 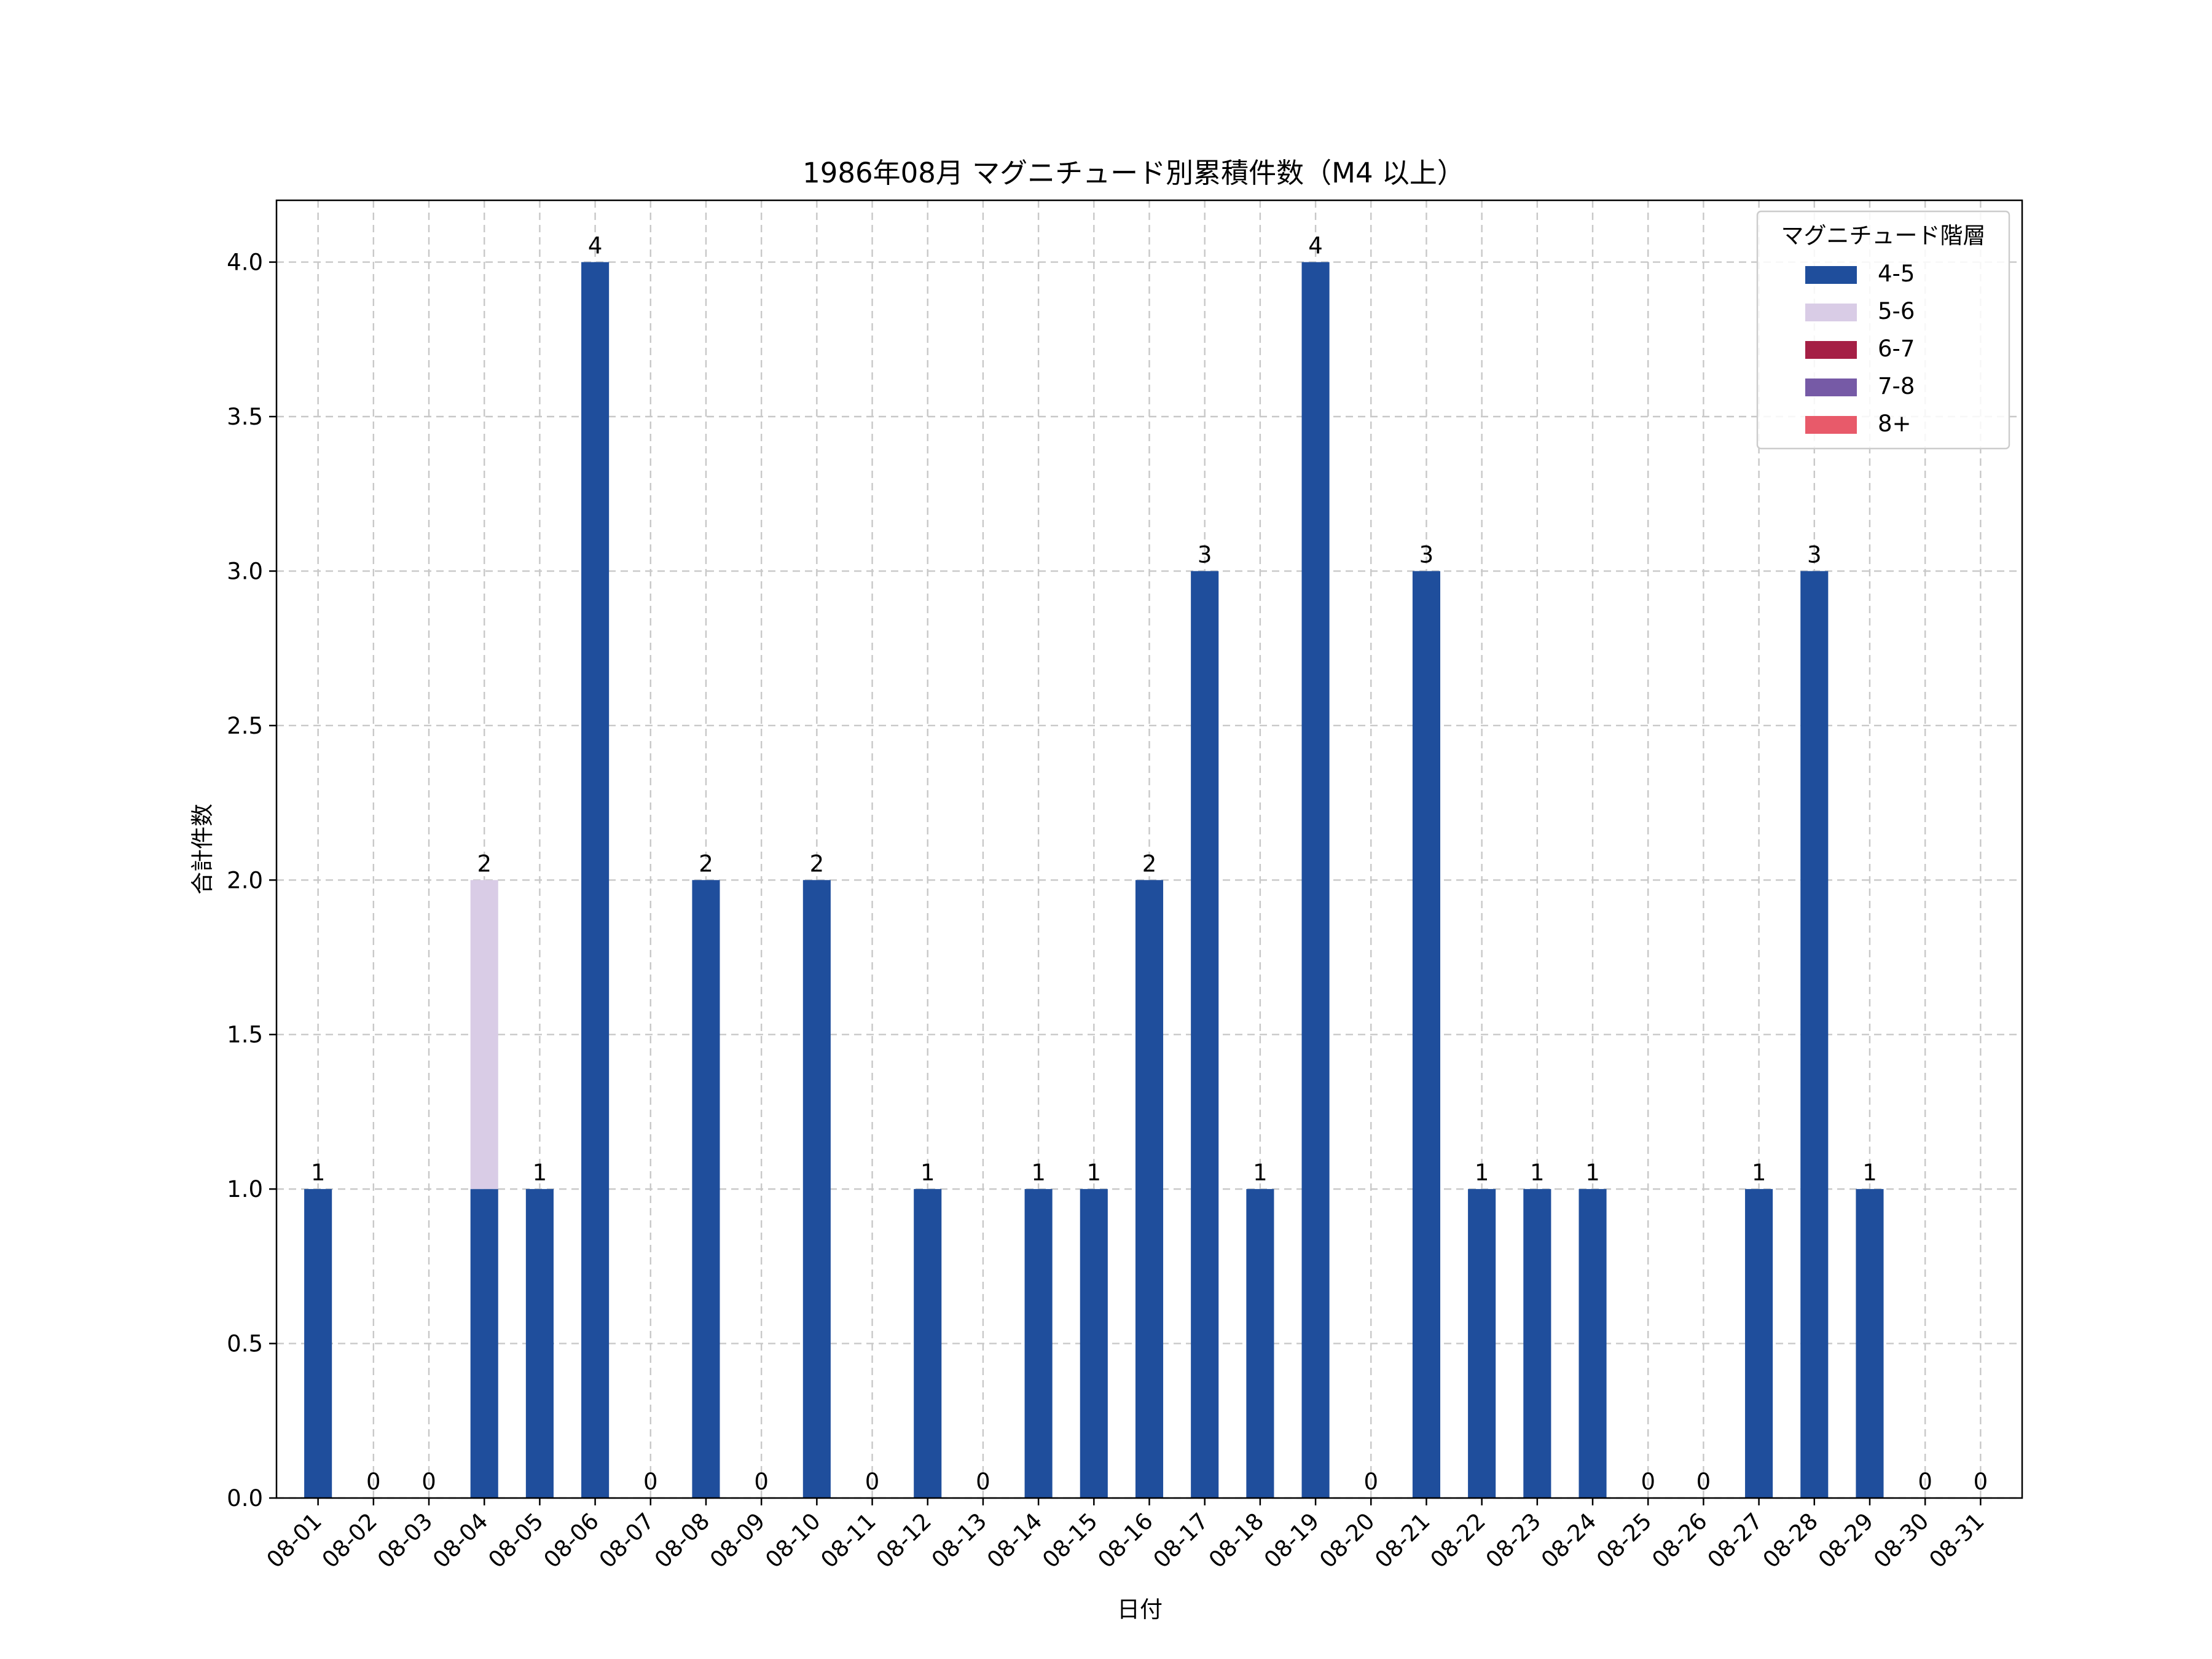 I want to click on legend-title: マグニチュード階層, so click(x=1883, y=235).